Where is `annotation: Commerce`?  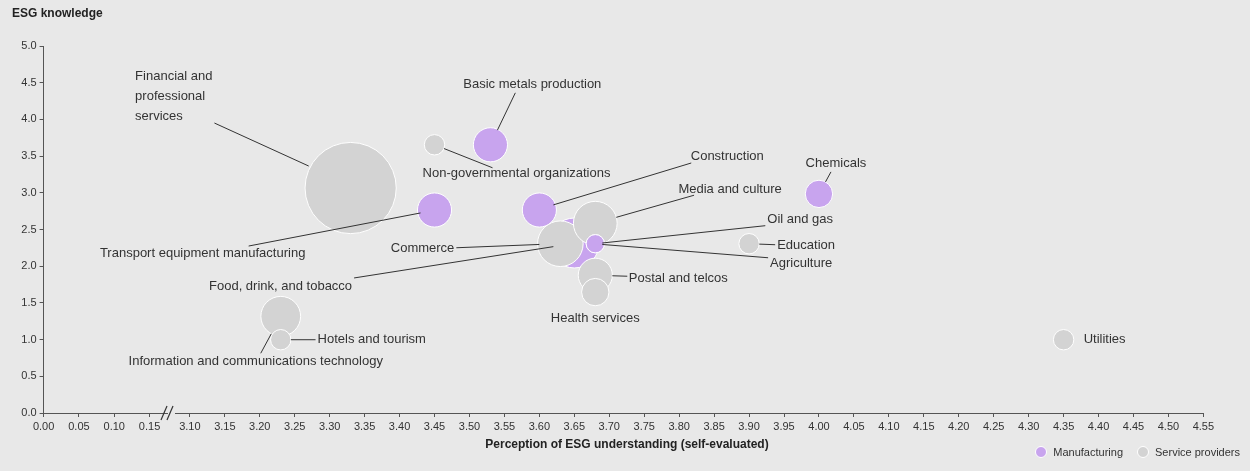
annotation: Commerce is located at coordinates (422, 248).